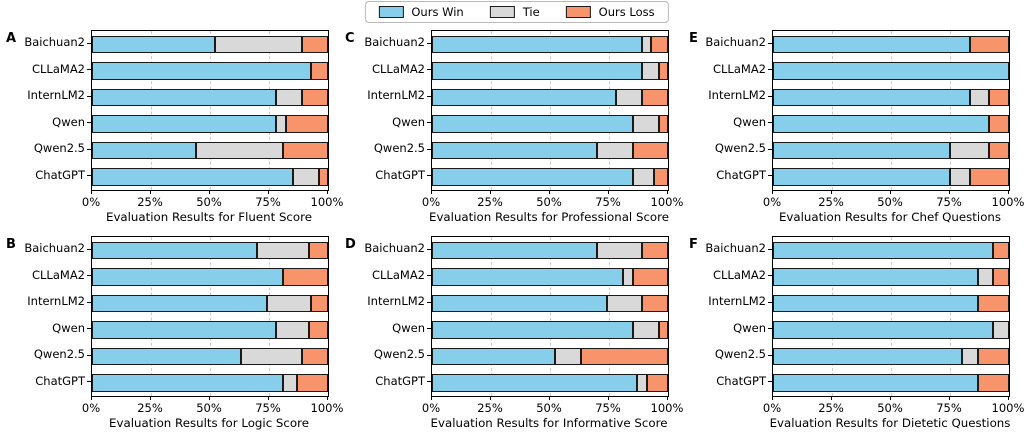  I want to click on panel-letter: B, so click(11, 244).